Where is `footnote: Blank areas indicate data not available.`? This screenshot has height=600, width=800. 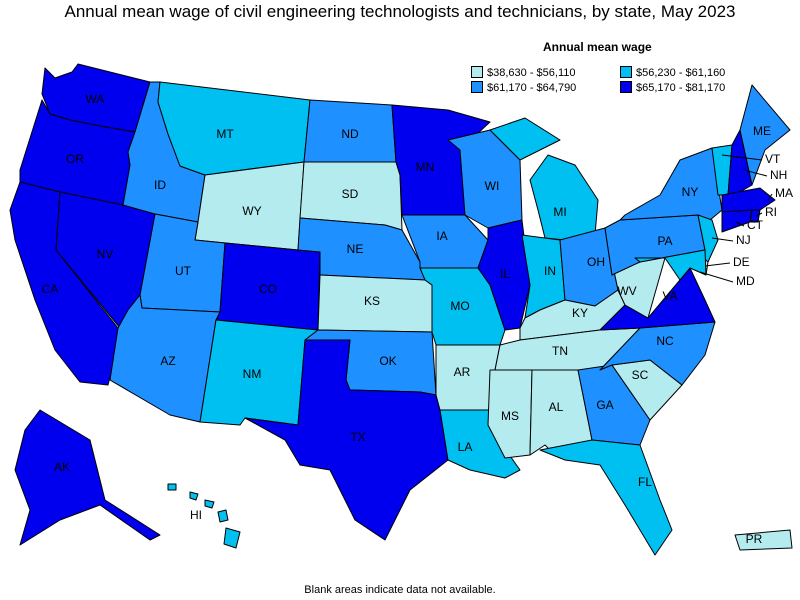
footnote: Blank areas indicate data not available. is located at coordinates (400, 590).